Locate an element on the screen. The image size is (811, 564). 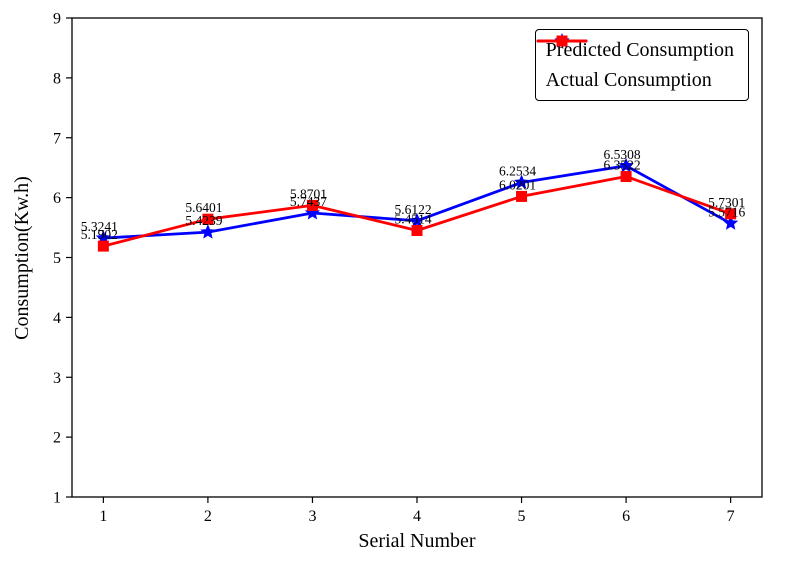
x-tick-label: 3 is located at coordinates (312, 516).